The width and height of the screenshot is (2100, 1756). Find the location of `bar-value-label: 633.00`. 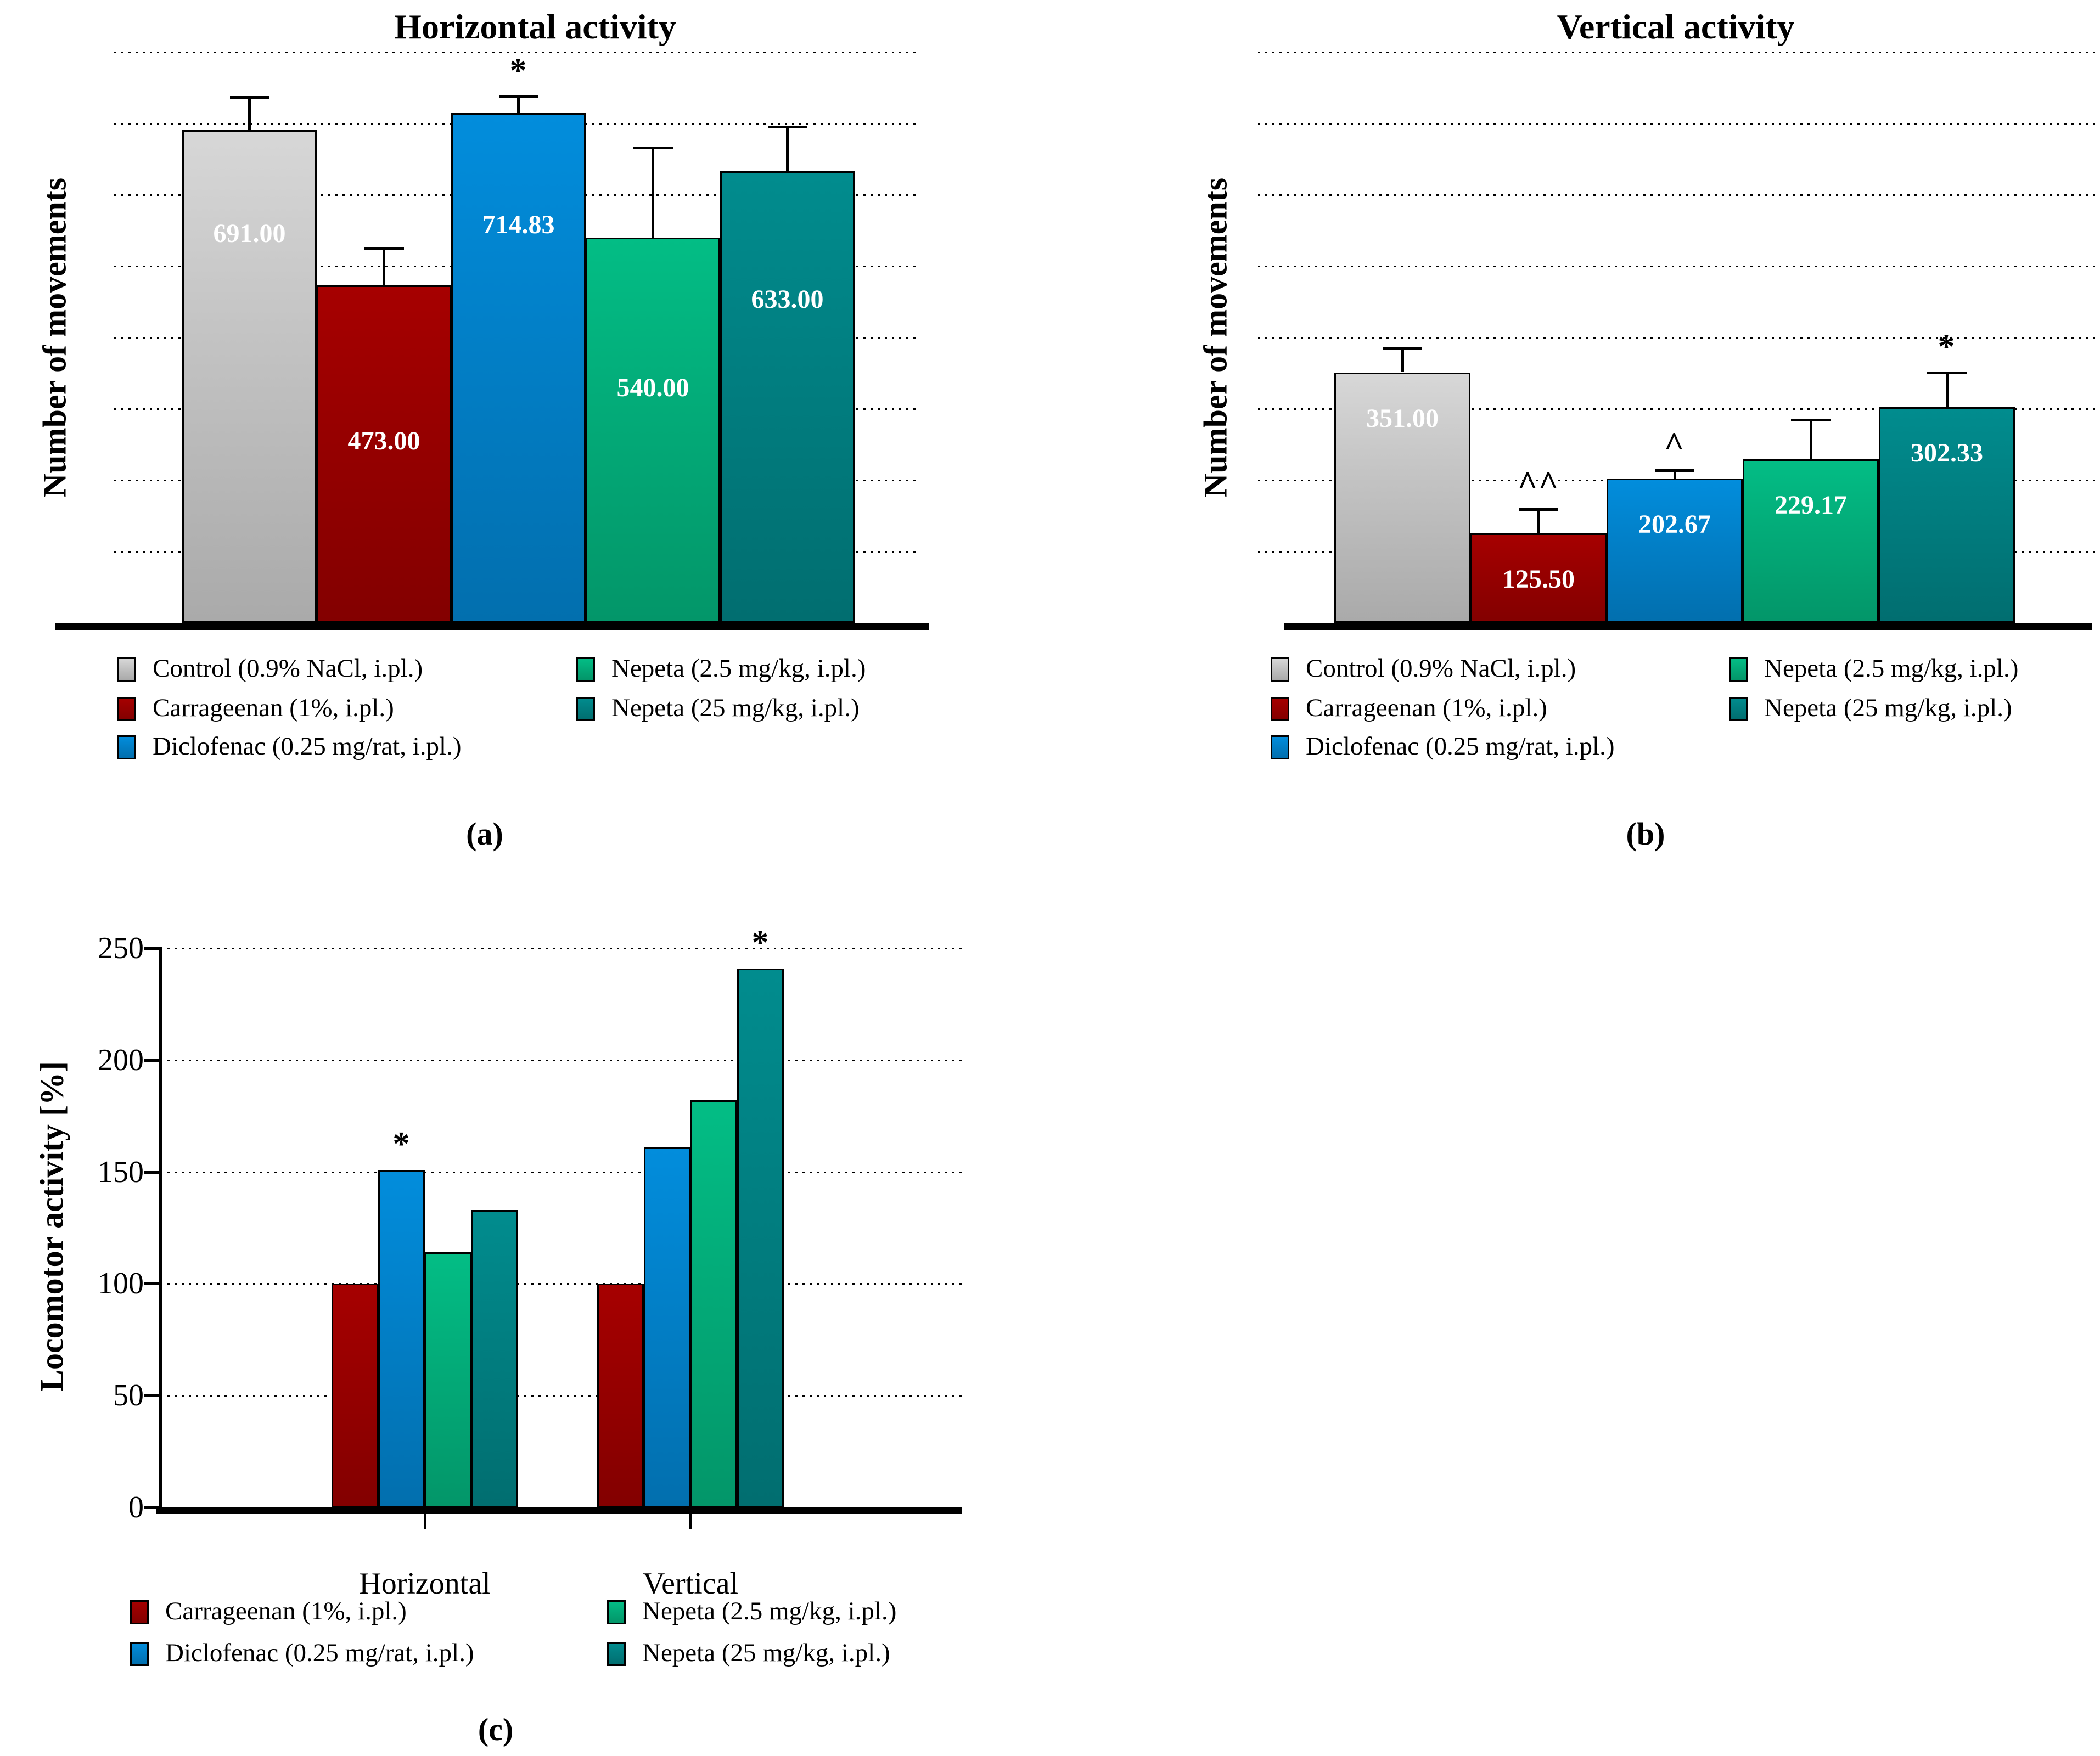

bar-value-label: 633.00 is located at coordinates (787, 299).